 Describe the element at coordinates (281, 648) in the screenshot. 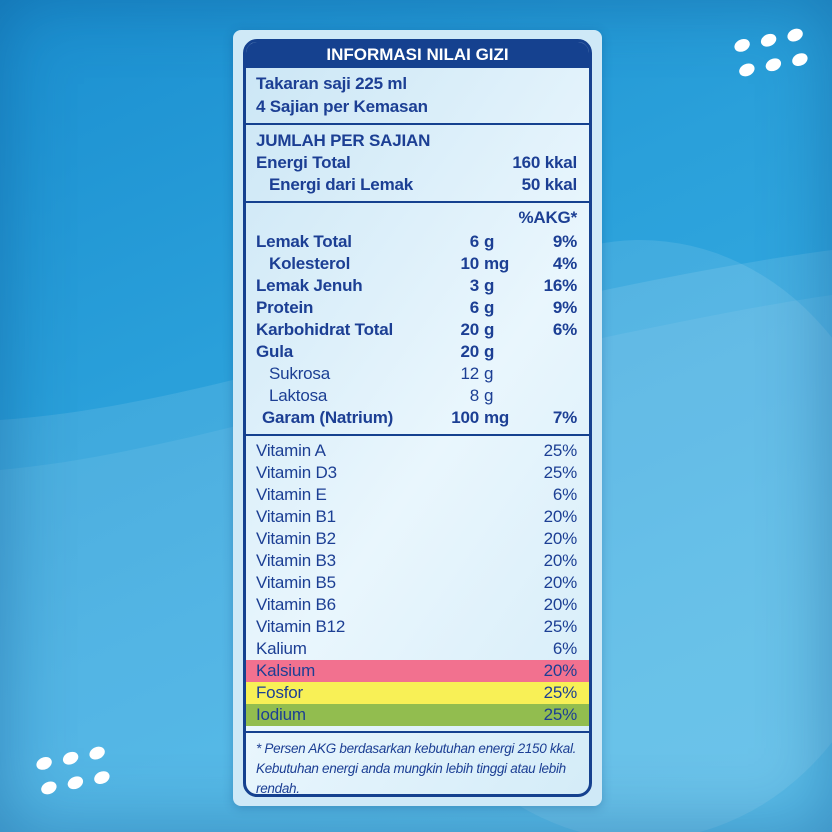

I see `micronutrient-label: Kalium` at that location.